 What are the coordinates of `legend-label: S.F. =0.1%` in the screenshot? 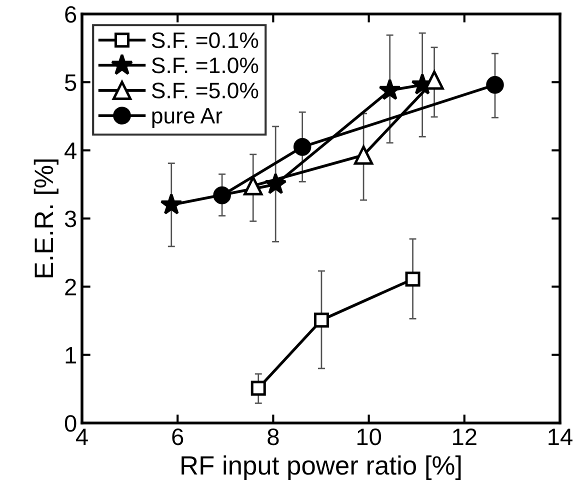 It's located at (205, 40).